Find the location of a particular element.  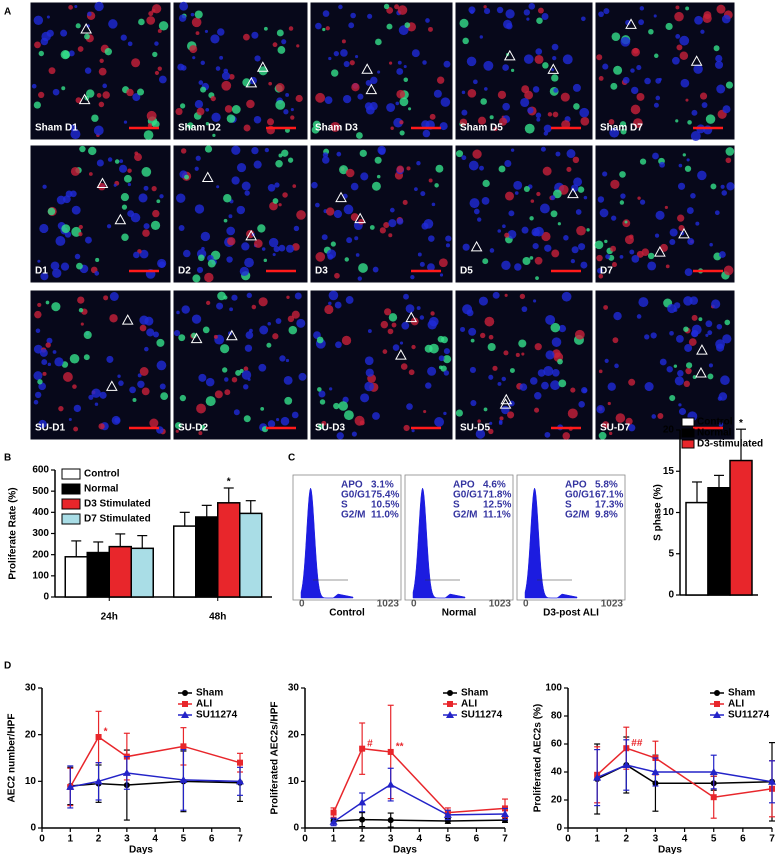

y-tick-label: 20 is located at coordinates (31, 734).